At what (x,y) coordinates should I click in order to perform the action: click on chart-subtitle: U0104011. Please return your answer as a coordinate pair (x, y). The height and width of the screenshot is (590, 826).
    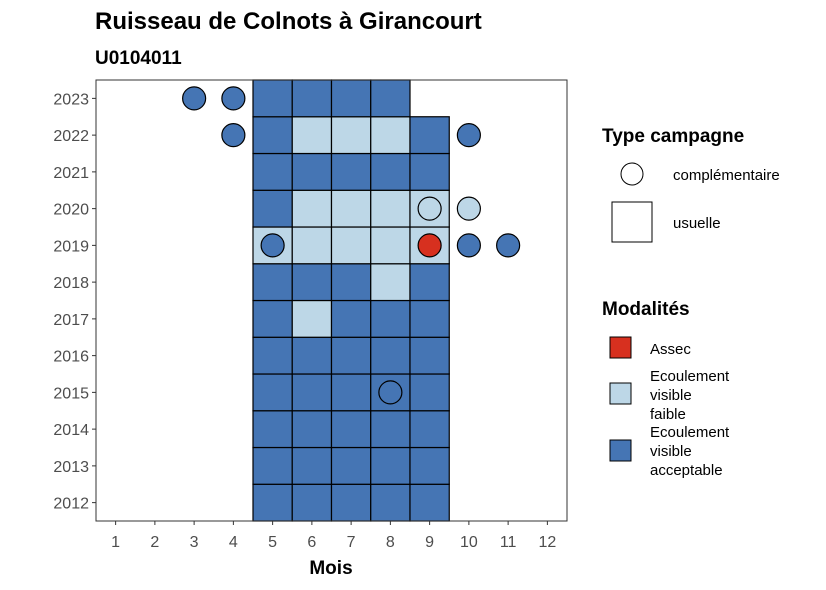
    Looking at the image, I should click on (138, 58).